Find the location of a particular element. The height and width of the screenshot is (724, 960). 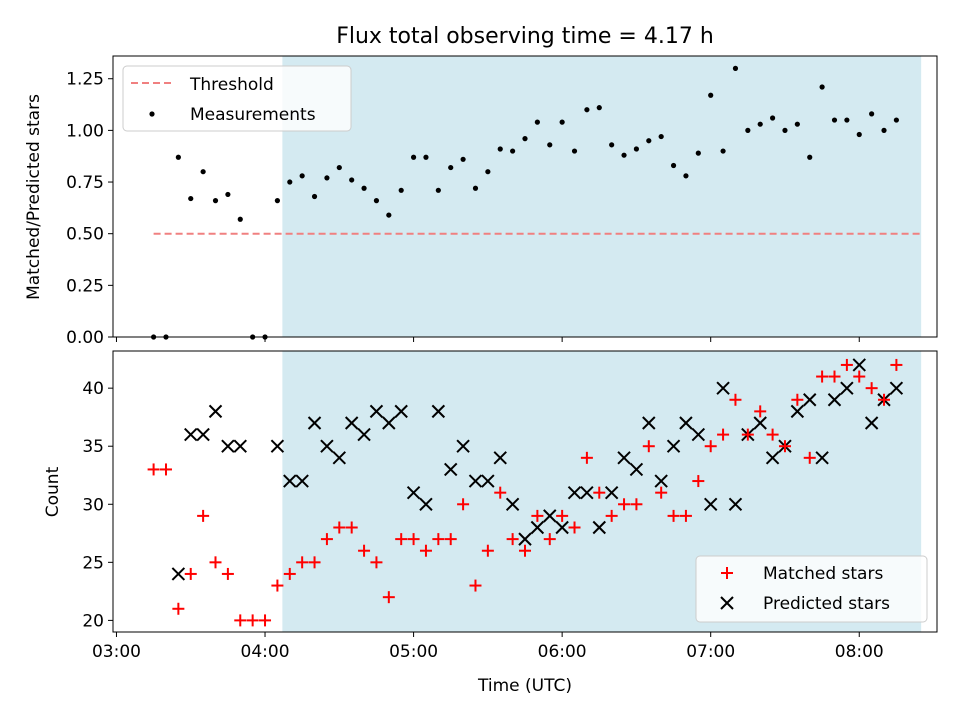

top-legend-box is located at coordinates (237, 98).